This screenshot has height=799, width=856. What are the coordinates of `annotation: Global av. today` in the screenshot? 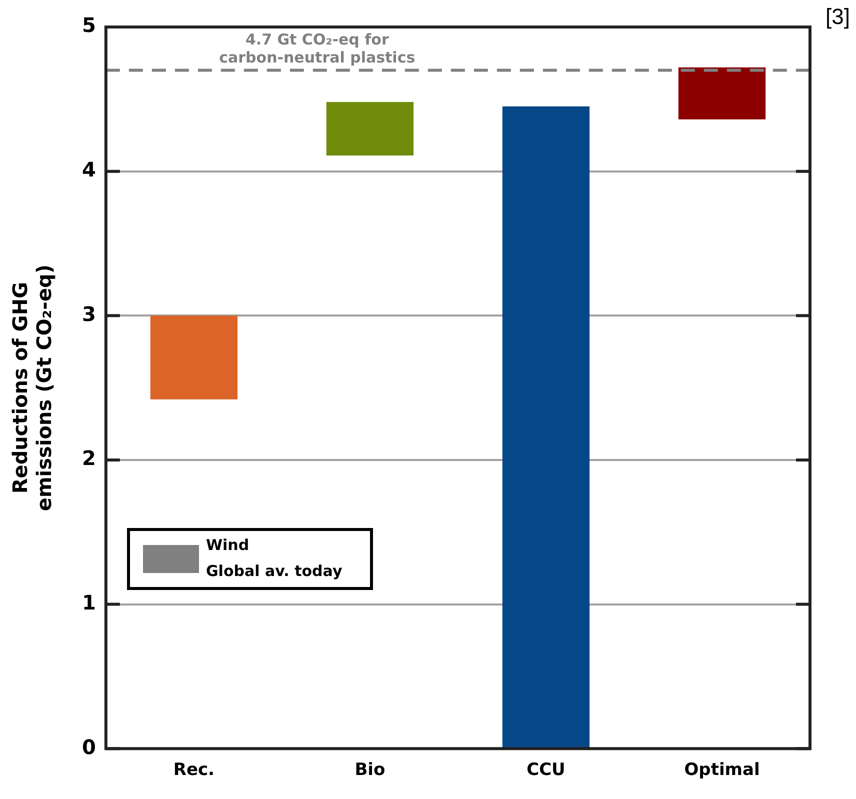 It's located at (274, 571).